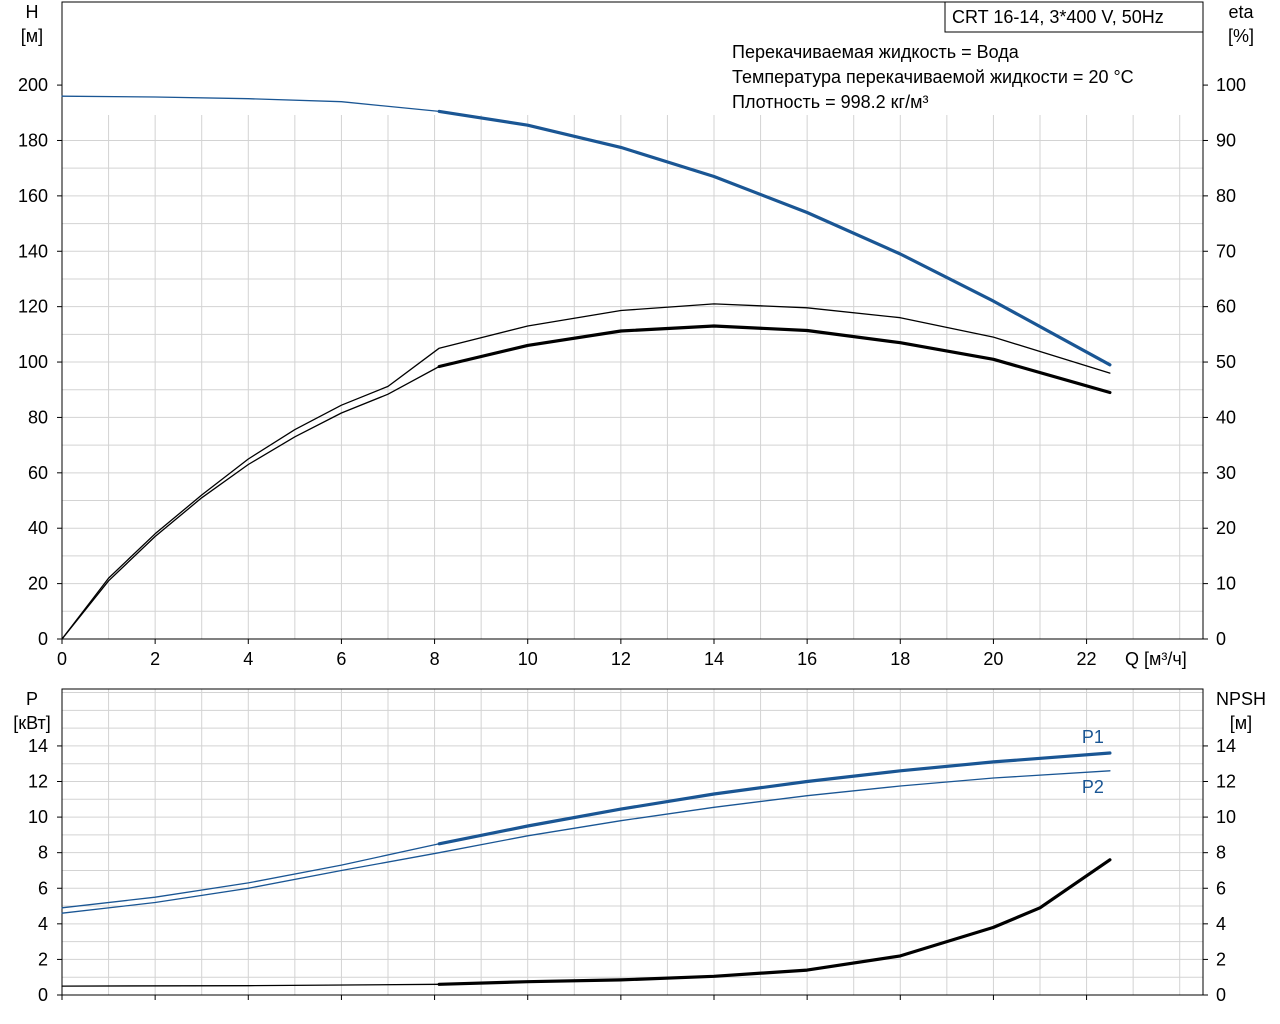 Image resolution: width=1280 pixels, height=1024 pixels. What do you see at coordinates (1221, 924) in the screenshot?
I see `y-tick-label-right: 4` at bounding box center [1221, 924].